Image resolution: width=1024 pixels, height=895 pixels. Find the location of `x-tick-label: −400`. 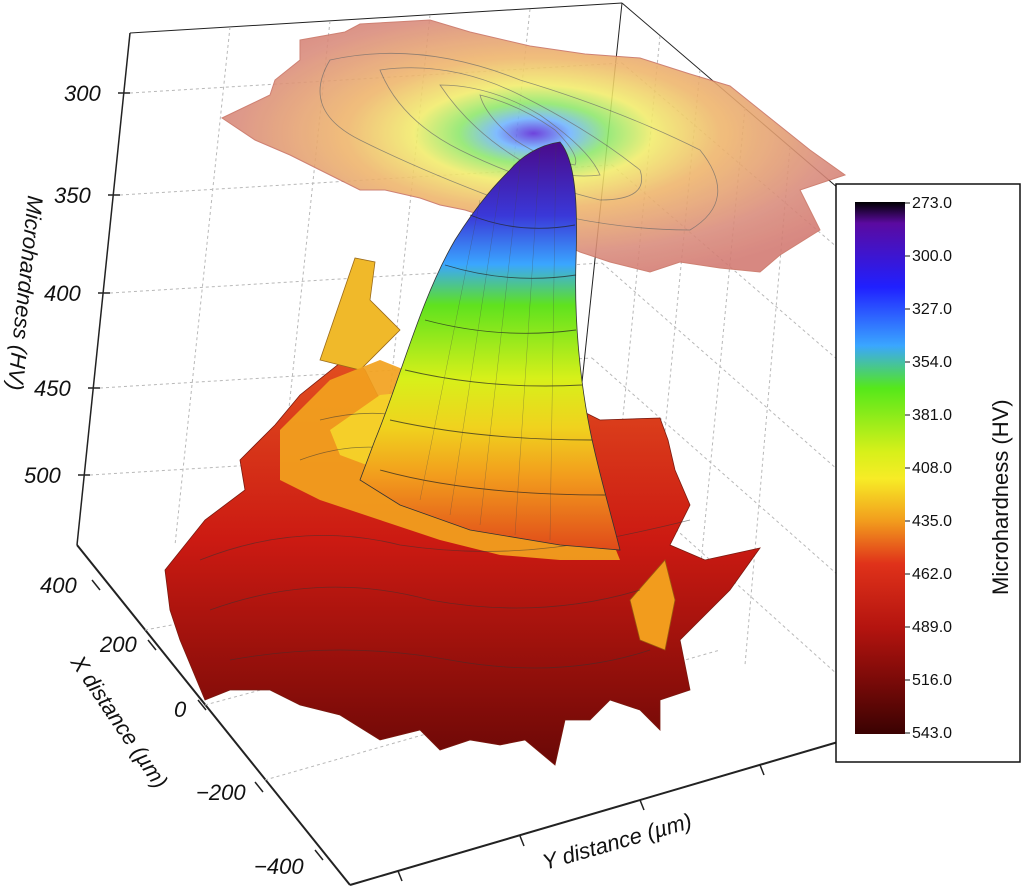

x-tick-label: −400 is located at coordinates (279, 866).